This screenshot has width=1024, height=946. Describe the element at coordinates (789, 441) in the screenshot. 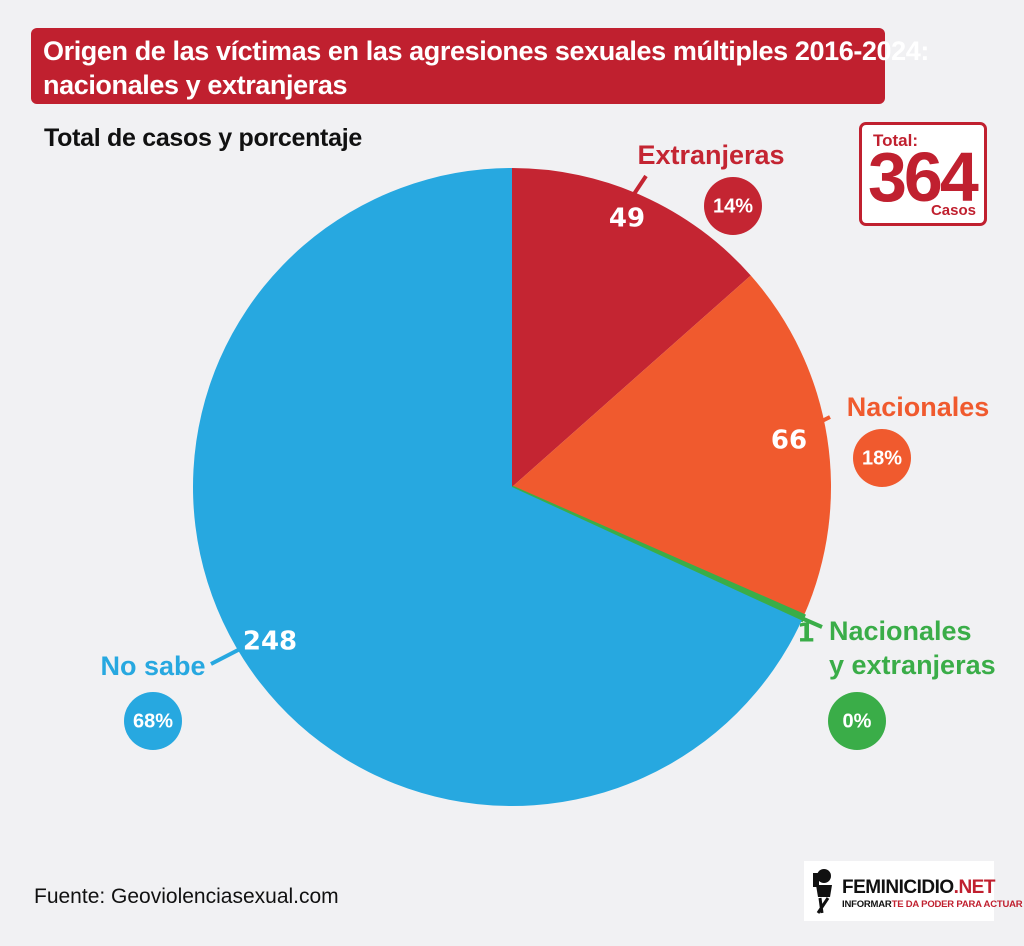

I see `value-label-nacionales: 66` at that location.